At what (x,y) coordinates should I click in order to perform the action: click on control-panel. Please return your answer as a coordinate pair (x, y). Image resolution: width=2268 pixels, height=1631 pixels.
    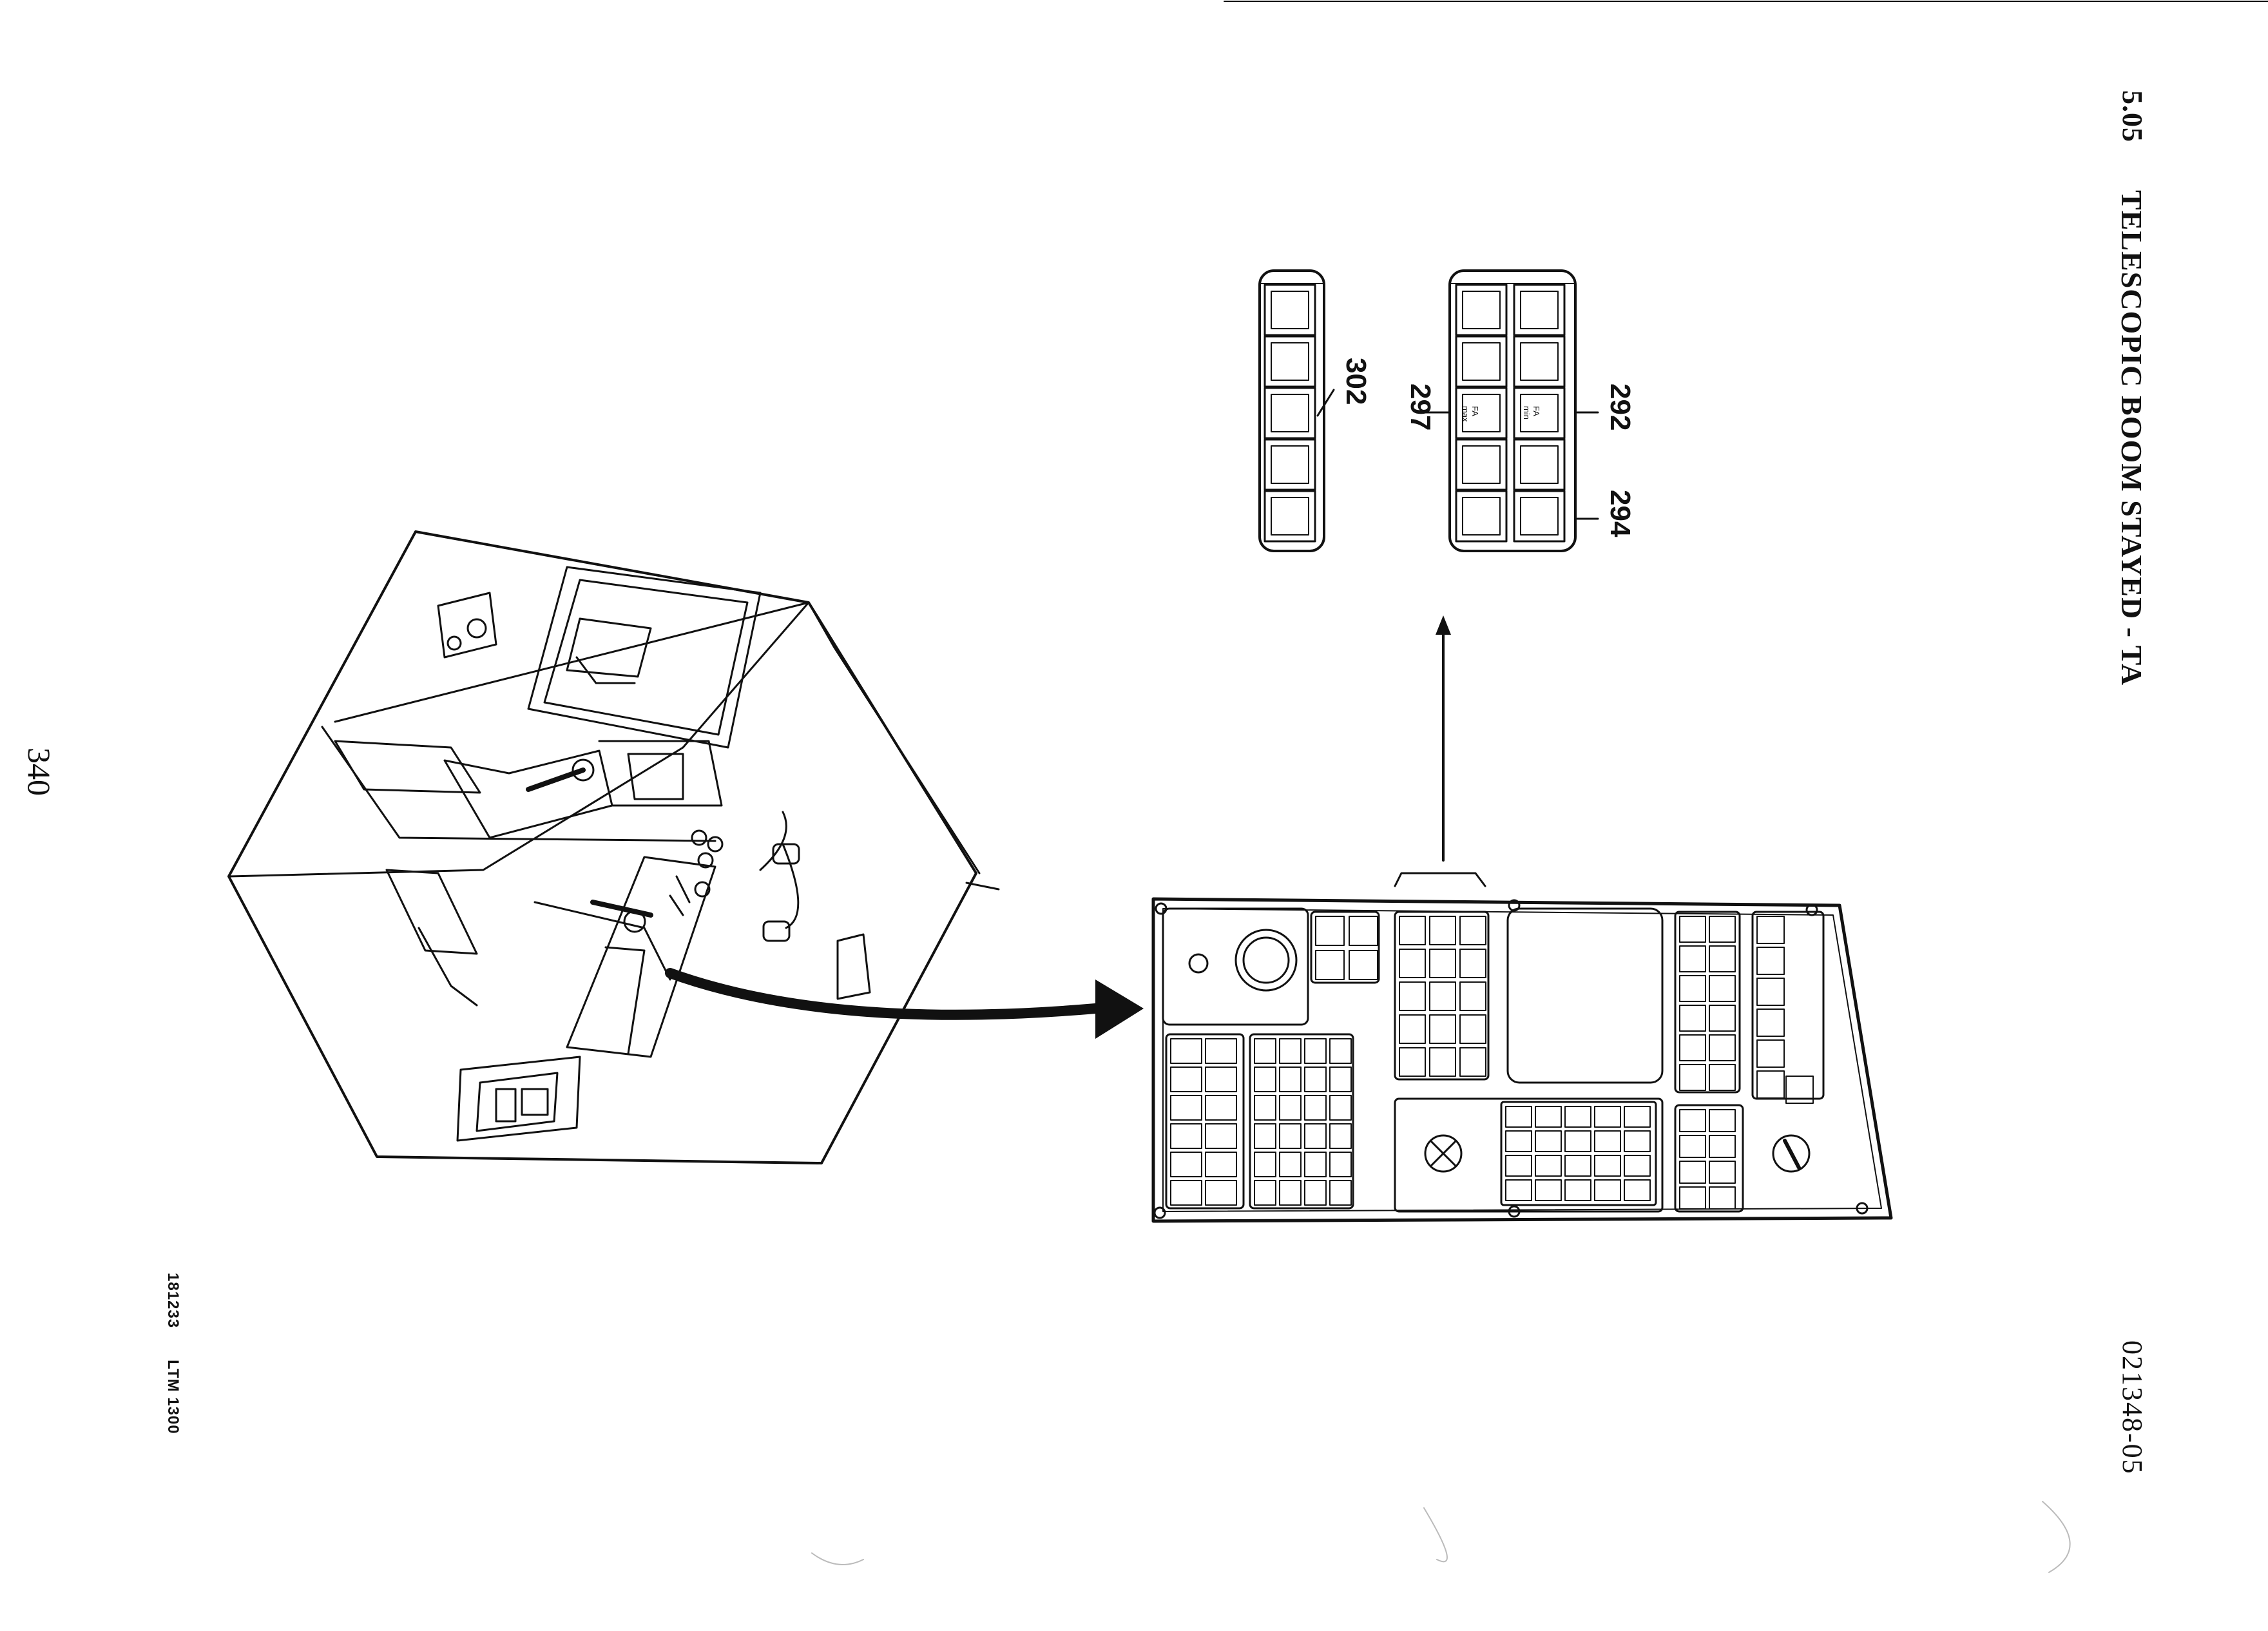
    Looking at the image, I should click on (1522, 1047).